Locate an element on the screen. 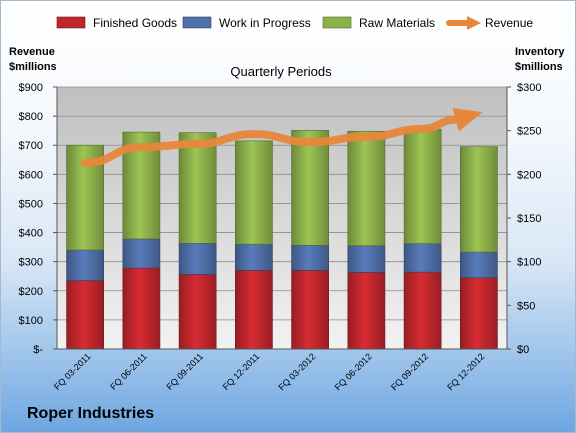 Image resolution: width=576 pixels, height=433 pixels. legend-label: Raw Materials is located at coordinates (397, 23).